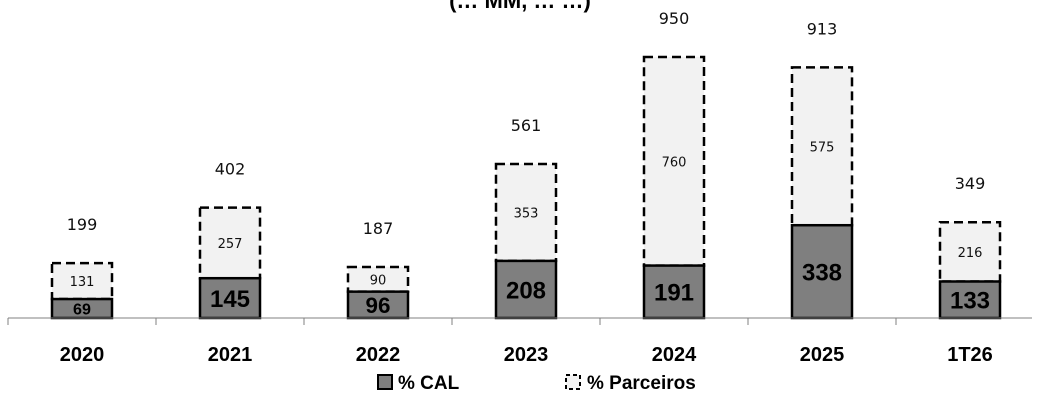  What do you see at coordinates (822, 28) in the screenshot?
I see `data-label-total: 913` at bounding box center [822, 28].